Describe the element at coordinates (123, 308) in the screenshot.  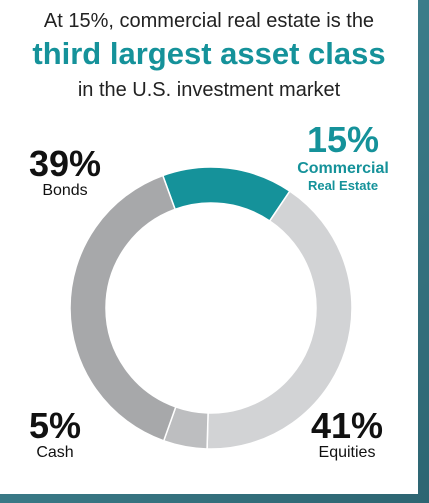
I see `donut-slice-bonds` at that location.